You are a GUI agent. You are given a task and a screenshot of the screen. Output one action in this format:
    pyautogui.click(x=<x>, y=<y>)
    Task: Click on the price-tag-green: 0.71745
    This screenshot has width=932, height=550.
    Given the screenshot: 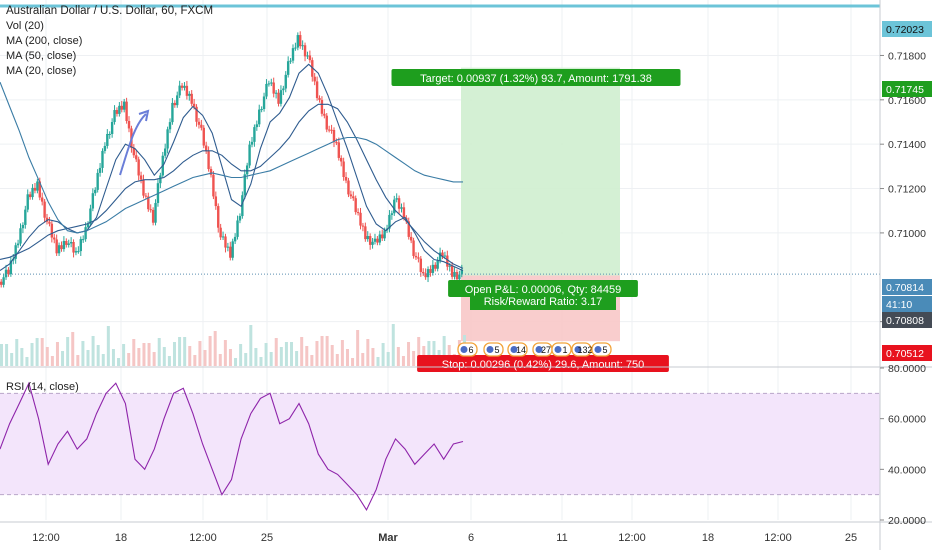 What is the action you would take?
    pyautogui.click(x=907, y=89)
    